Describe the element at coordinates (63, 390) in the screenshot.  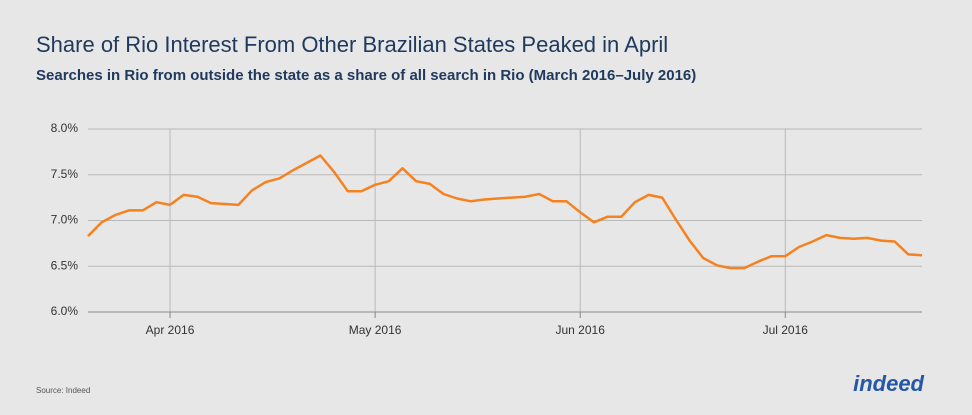
I see `source-note: Source: Indeed` at that location.